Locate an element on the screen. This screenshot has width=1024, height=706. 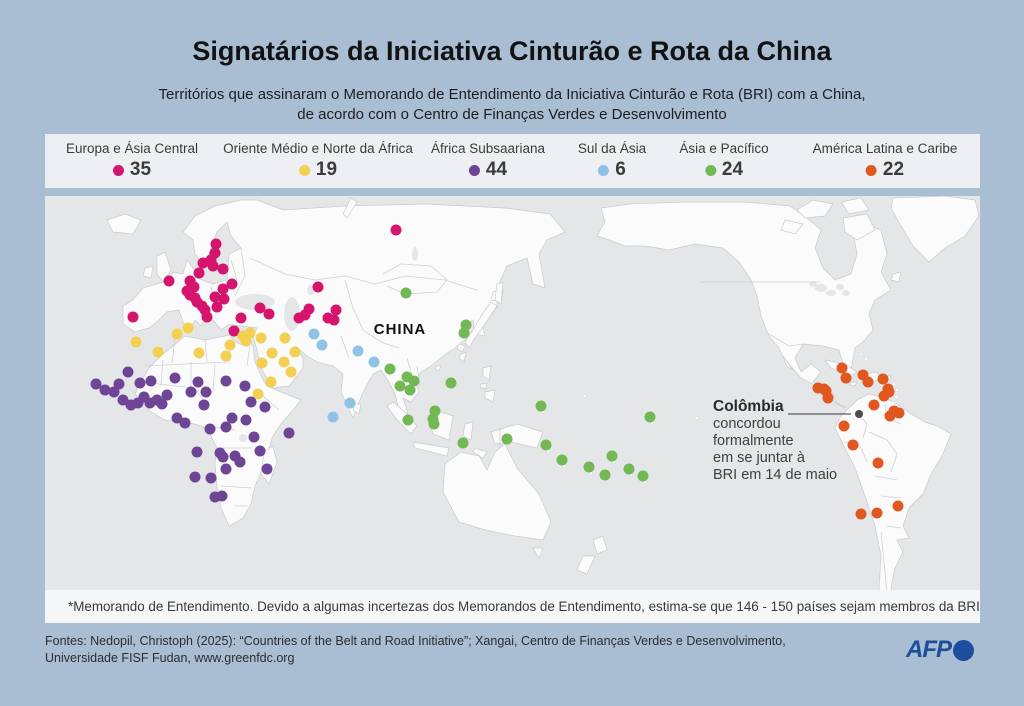
legend-count: 44 is located at coordinates (496, 169).